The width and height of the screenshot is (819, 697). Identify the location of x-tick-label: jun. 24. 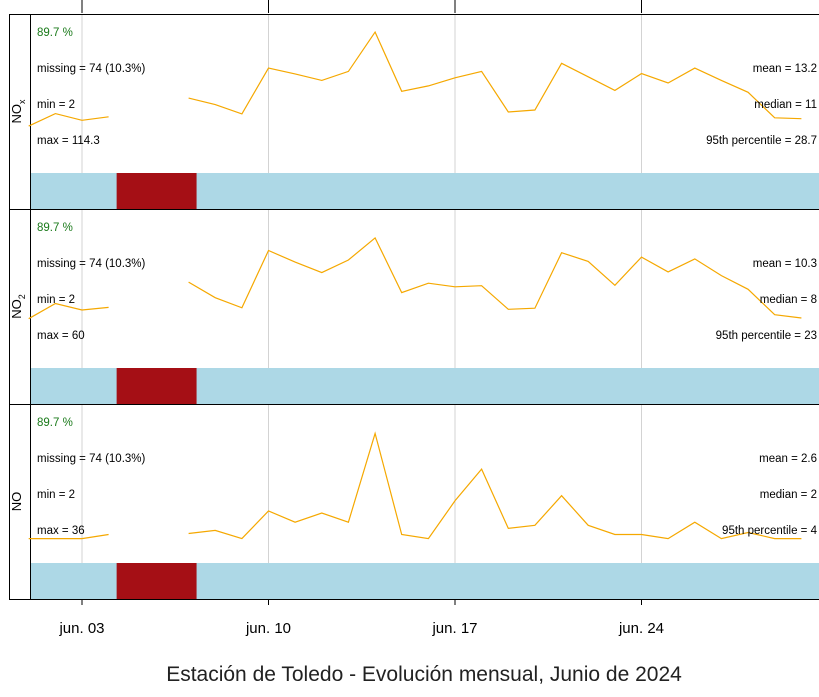
(641, 628).